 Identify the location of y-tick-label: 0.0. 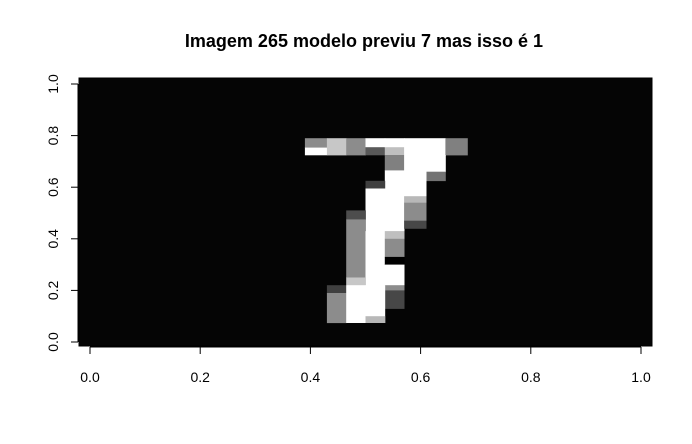
(53, 342).